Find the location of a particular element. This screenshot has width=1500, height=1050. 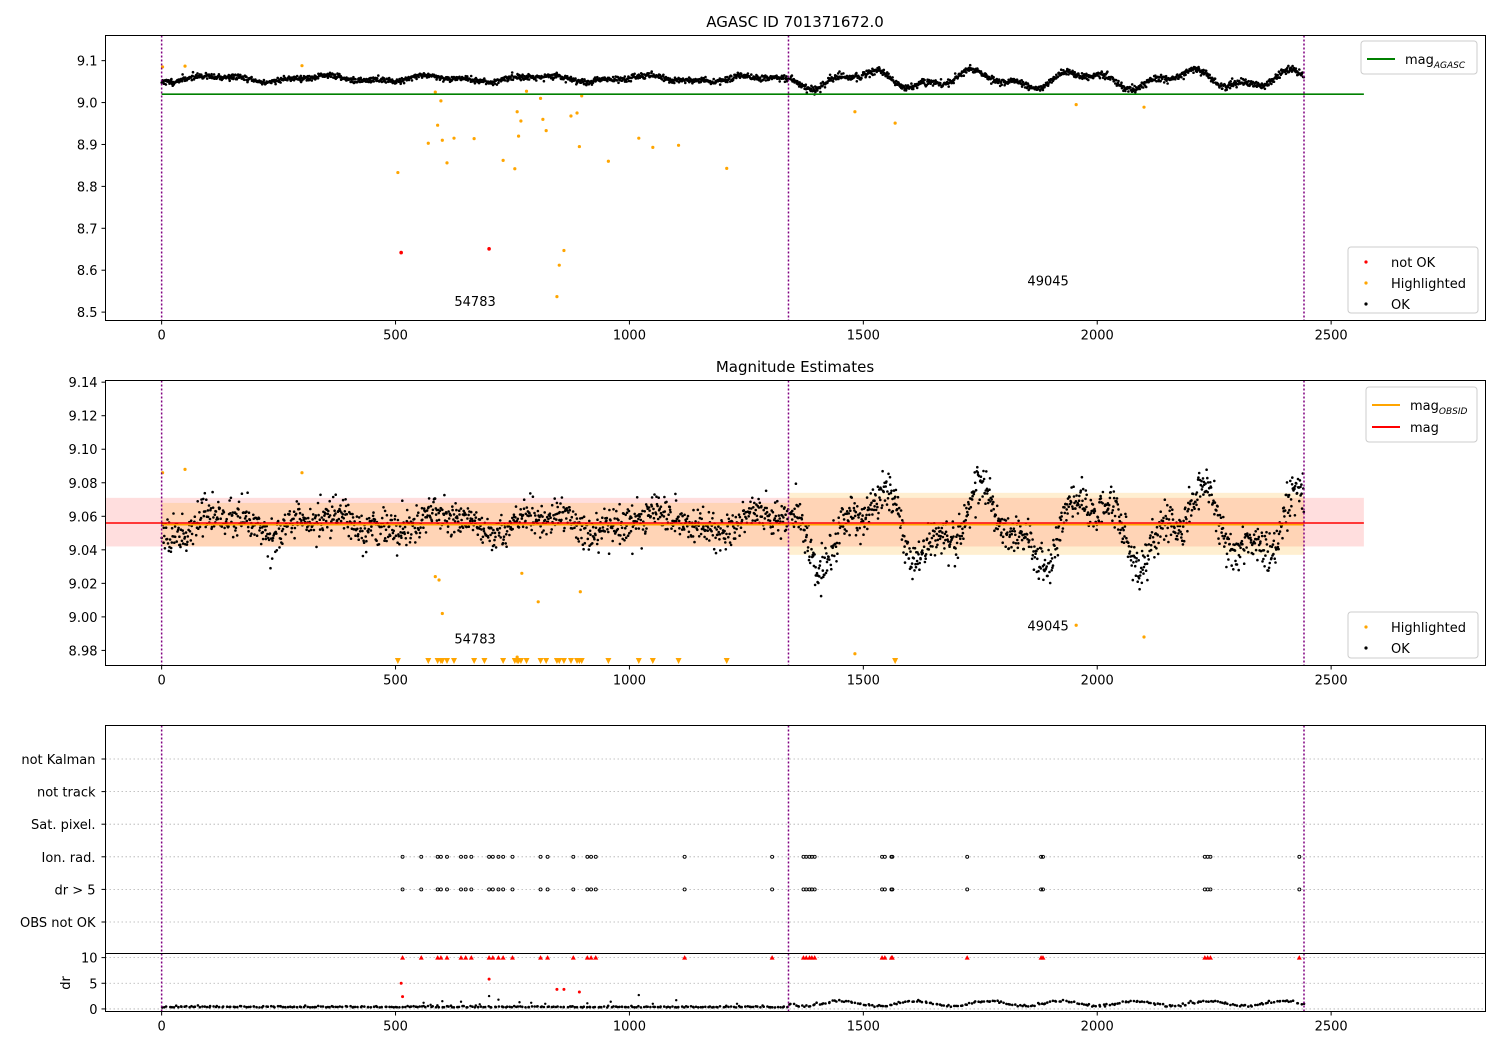

magnitude-ytick-label: 8.98 is located at coordinates (83, 651).